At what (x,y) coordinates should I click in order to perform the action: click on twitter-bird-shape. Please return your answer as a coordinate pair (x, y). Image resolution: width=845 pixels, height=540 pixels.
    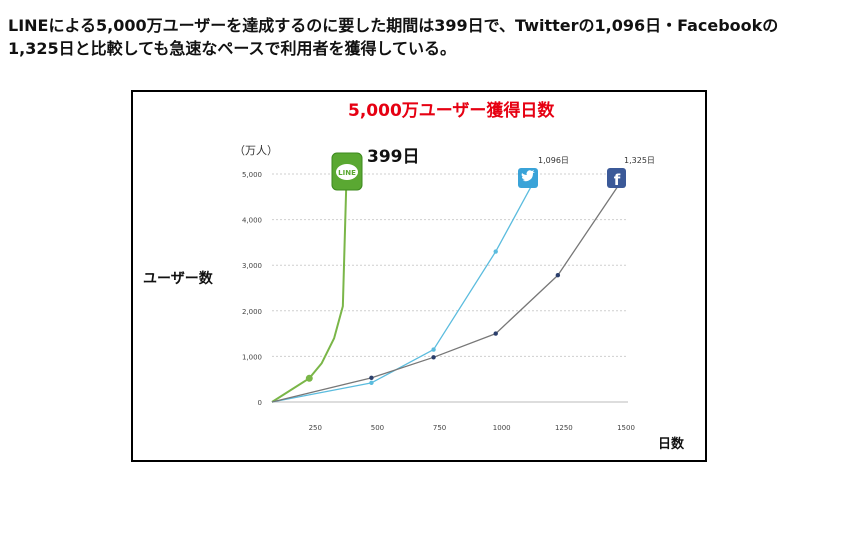
    Looking at the image, I should click on (528, 176).